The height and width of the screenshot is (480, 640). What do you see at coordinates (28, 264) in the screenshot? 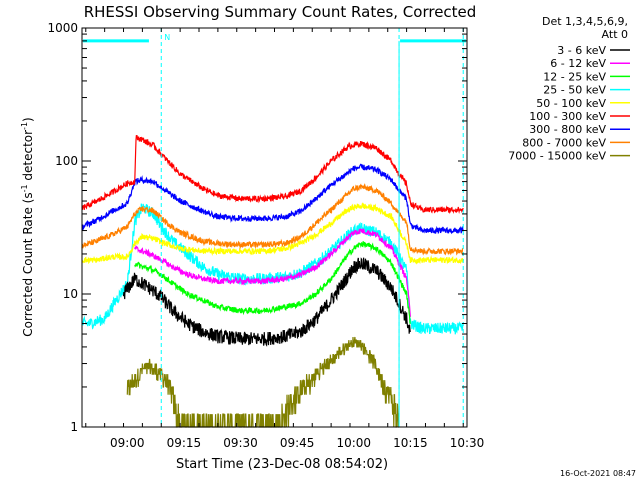
I see `y-axis-label-main: Corrected Count Rate (s` at bounding box center [28, 264].